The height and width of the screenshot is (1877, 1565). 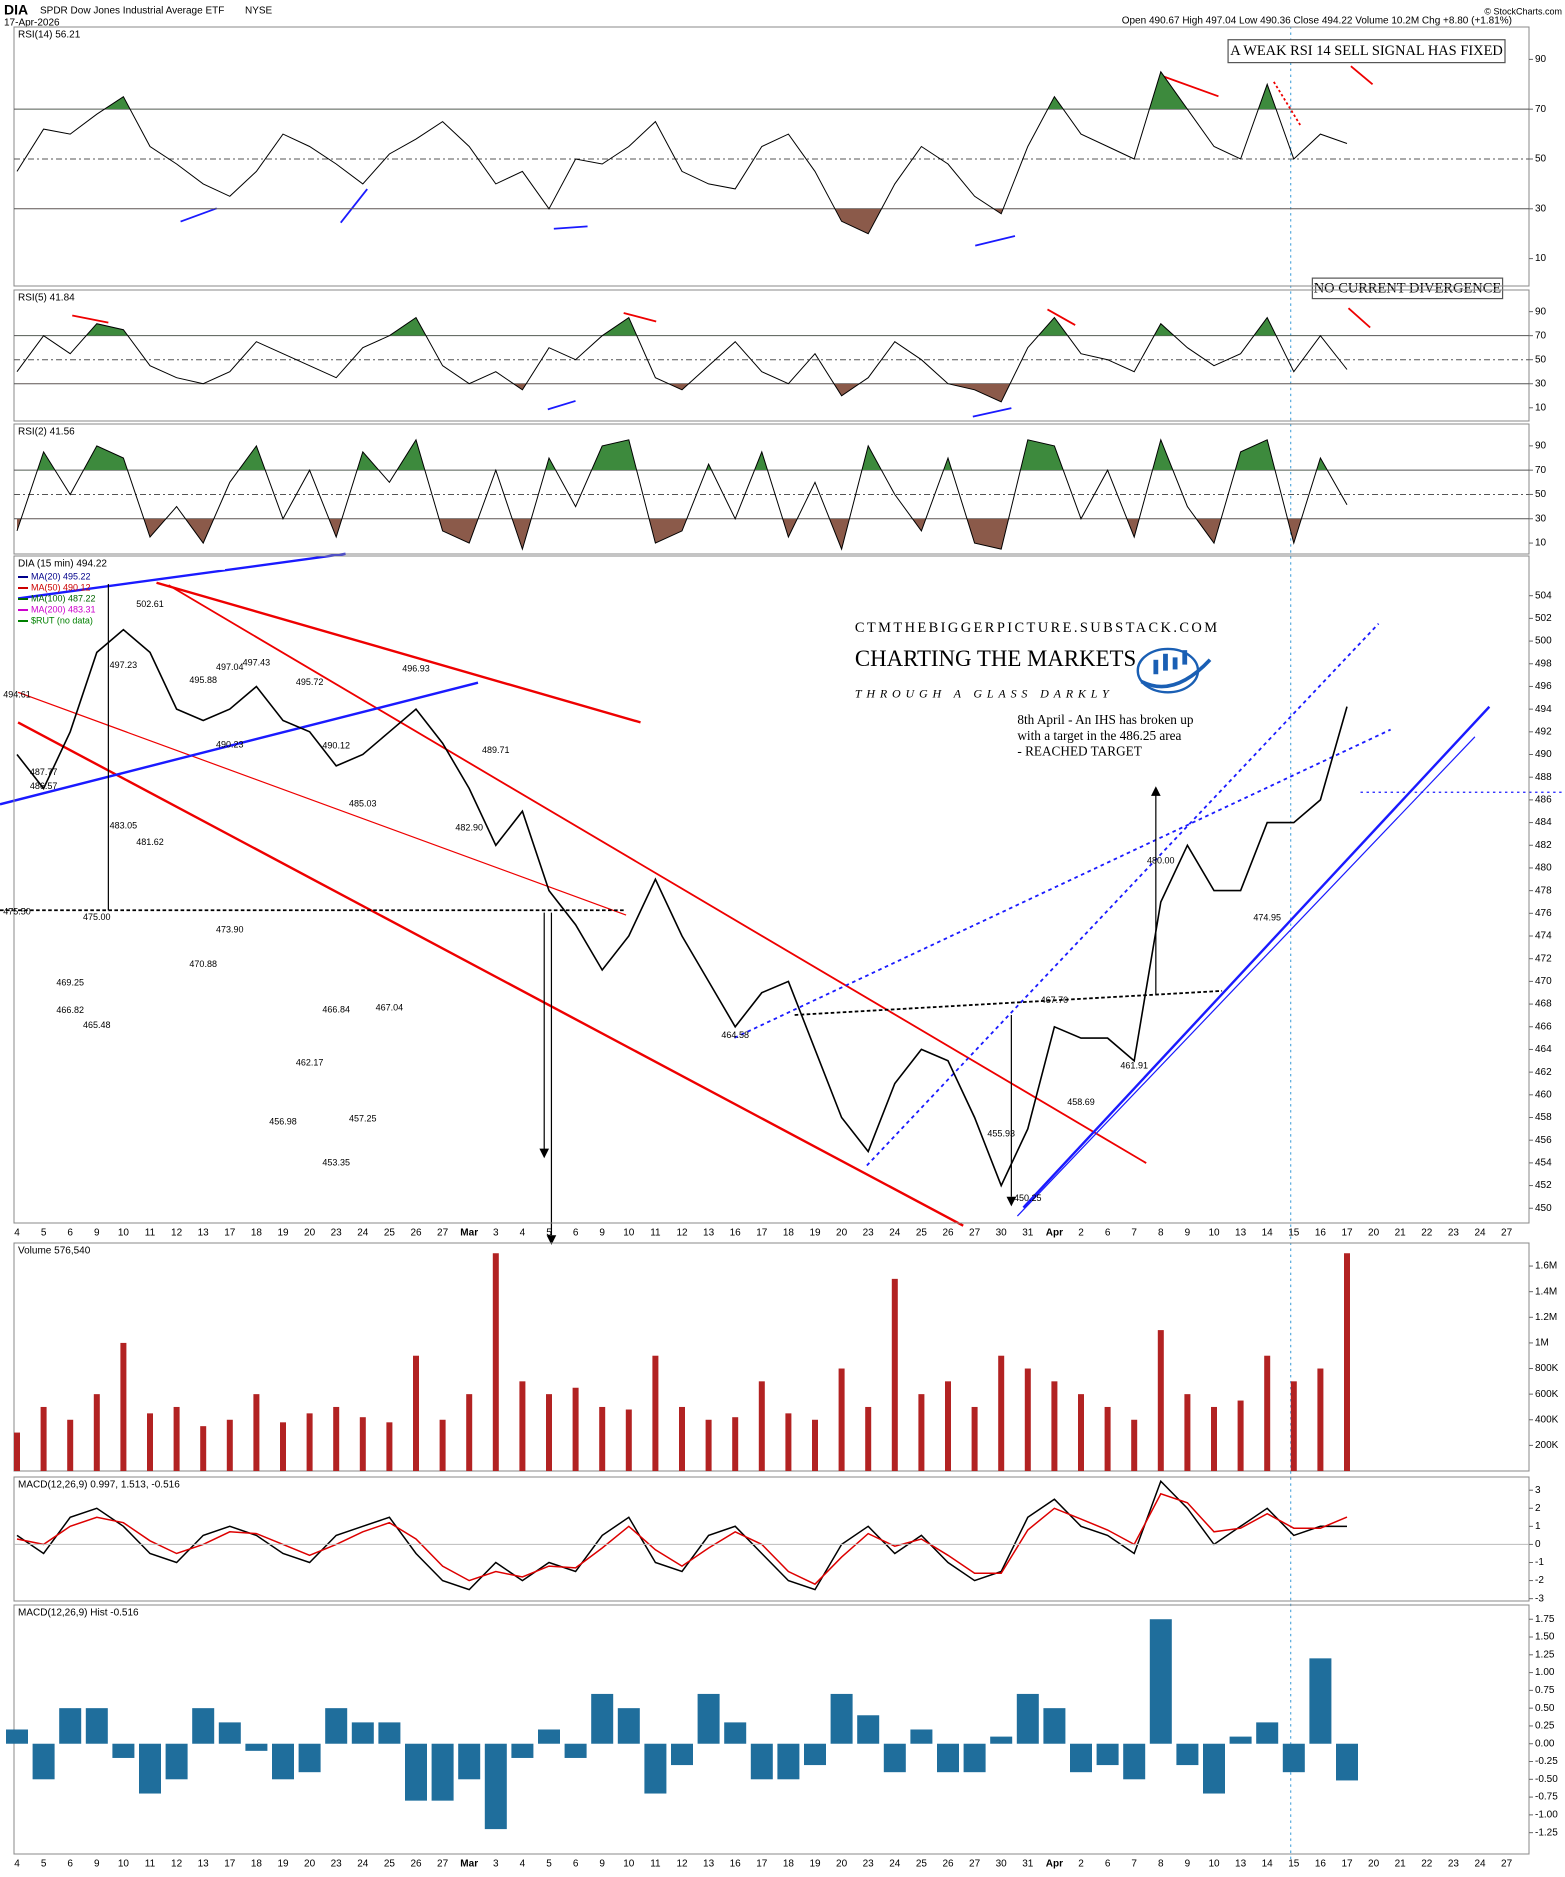 What do you see at coordinates (63, 598) in the screenshot?
I see `legend-label: MA(100) 487.22` at bounding box center [63, 598].